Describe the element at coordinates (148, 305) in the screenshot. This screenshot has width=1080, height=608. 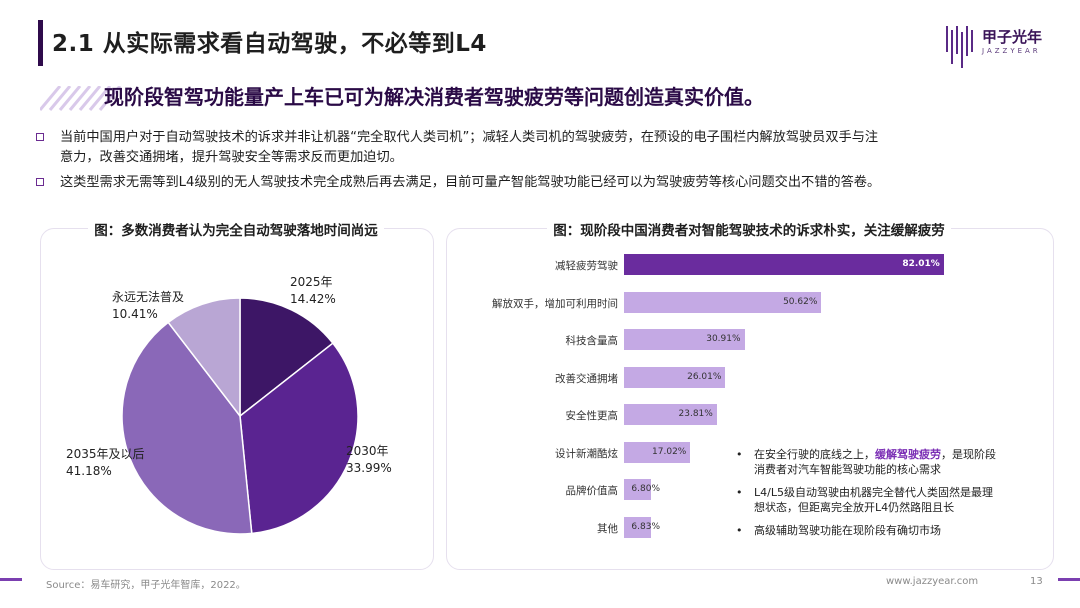
I see `pie-label-never: 永远无法普及 10.41%` at that location.